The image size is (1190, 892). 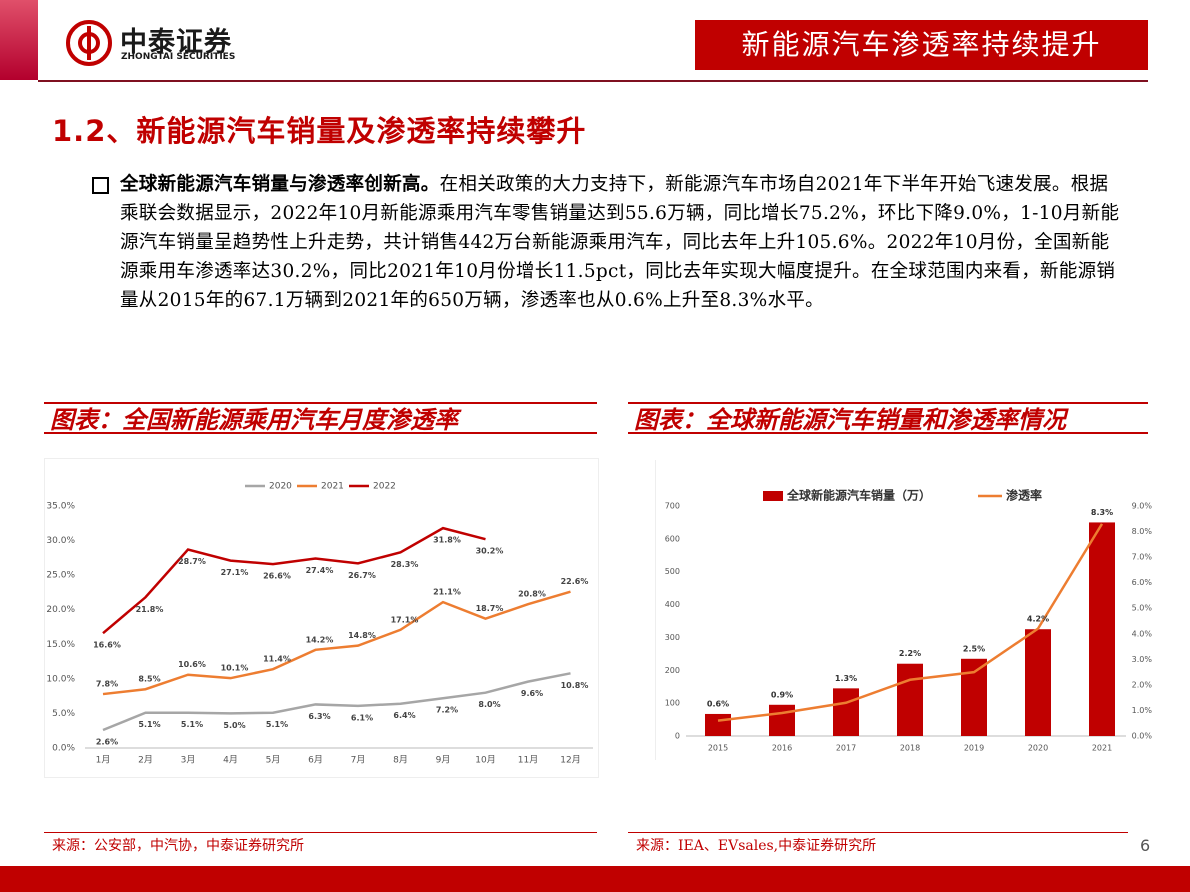 What do you see at coordinates (846, 678) in the screenshot?
I see `data-label: 1.3%` at bounding box center [846, 678].